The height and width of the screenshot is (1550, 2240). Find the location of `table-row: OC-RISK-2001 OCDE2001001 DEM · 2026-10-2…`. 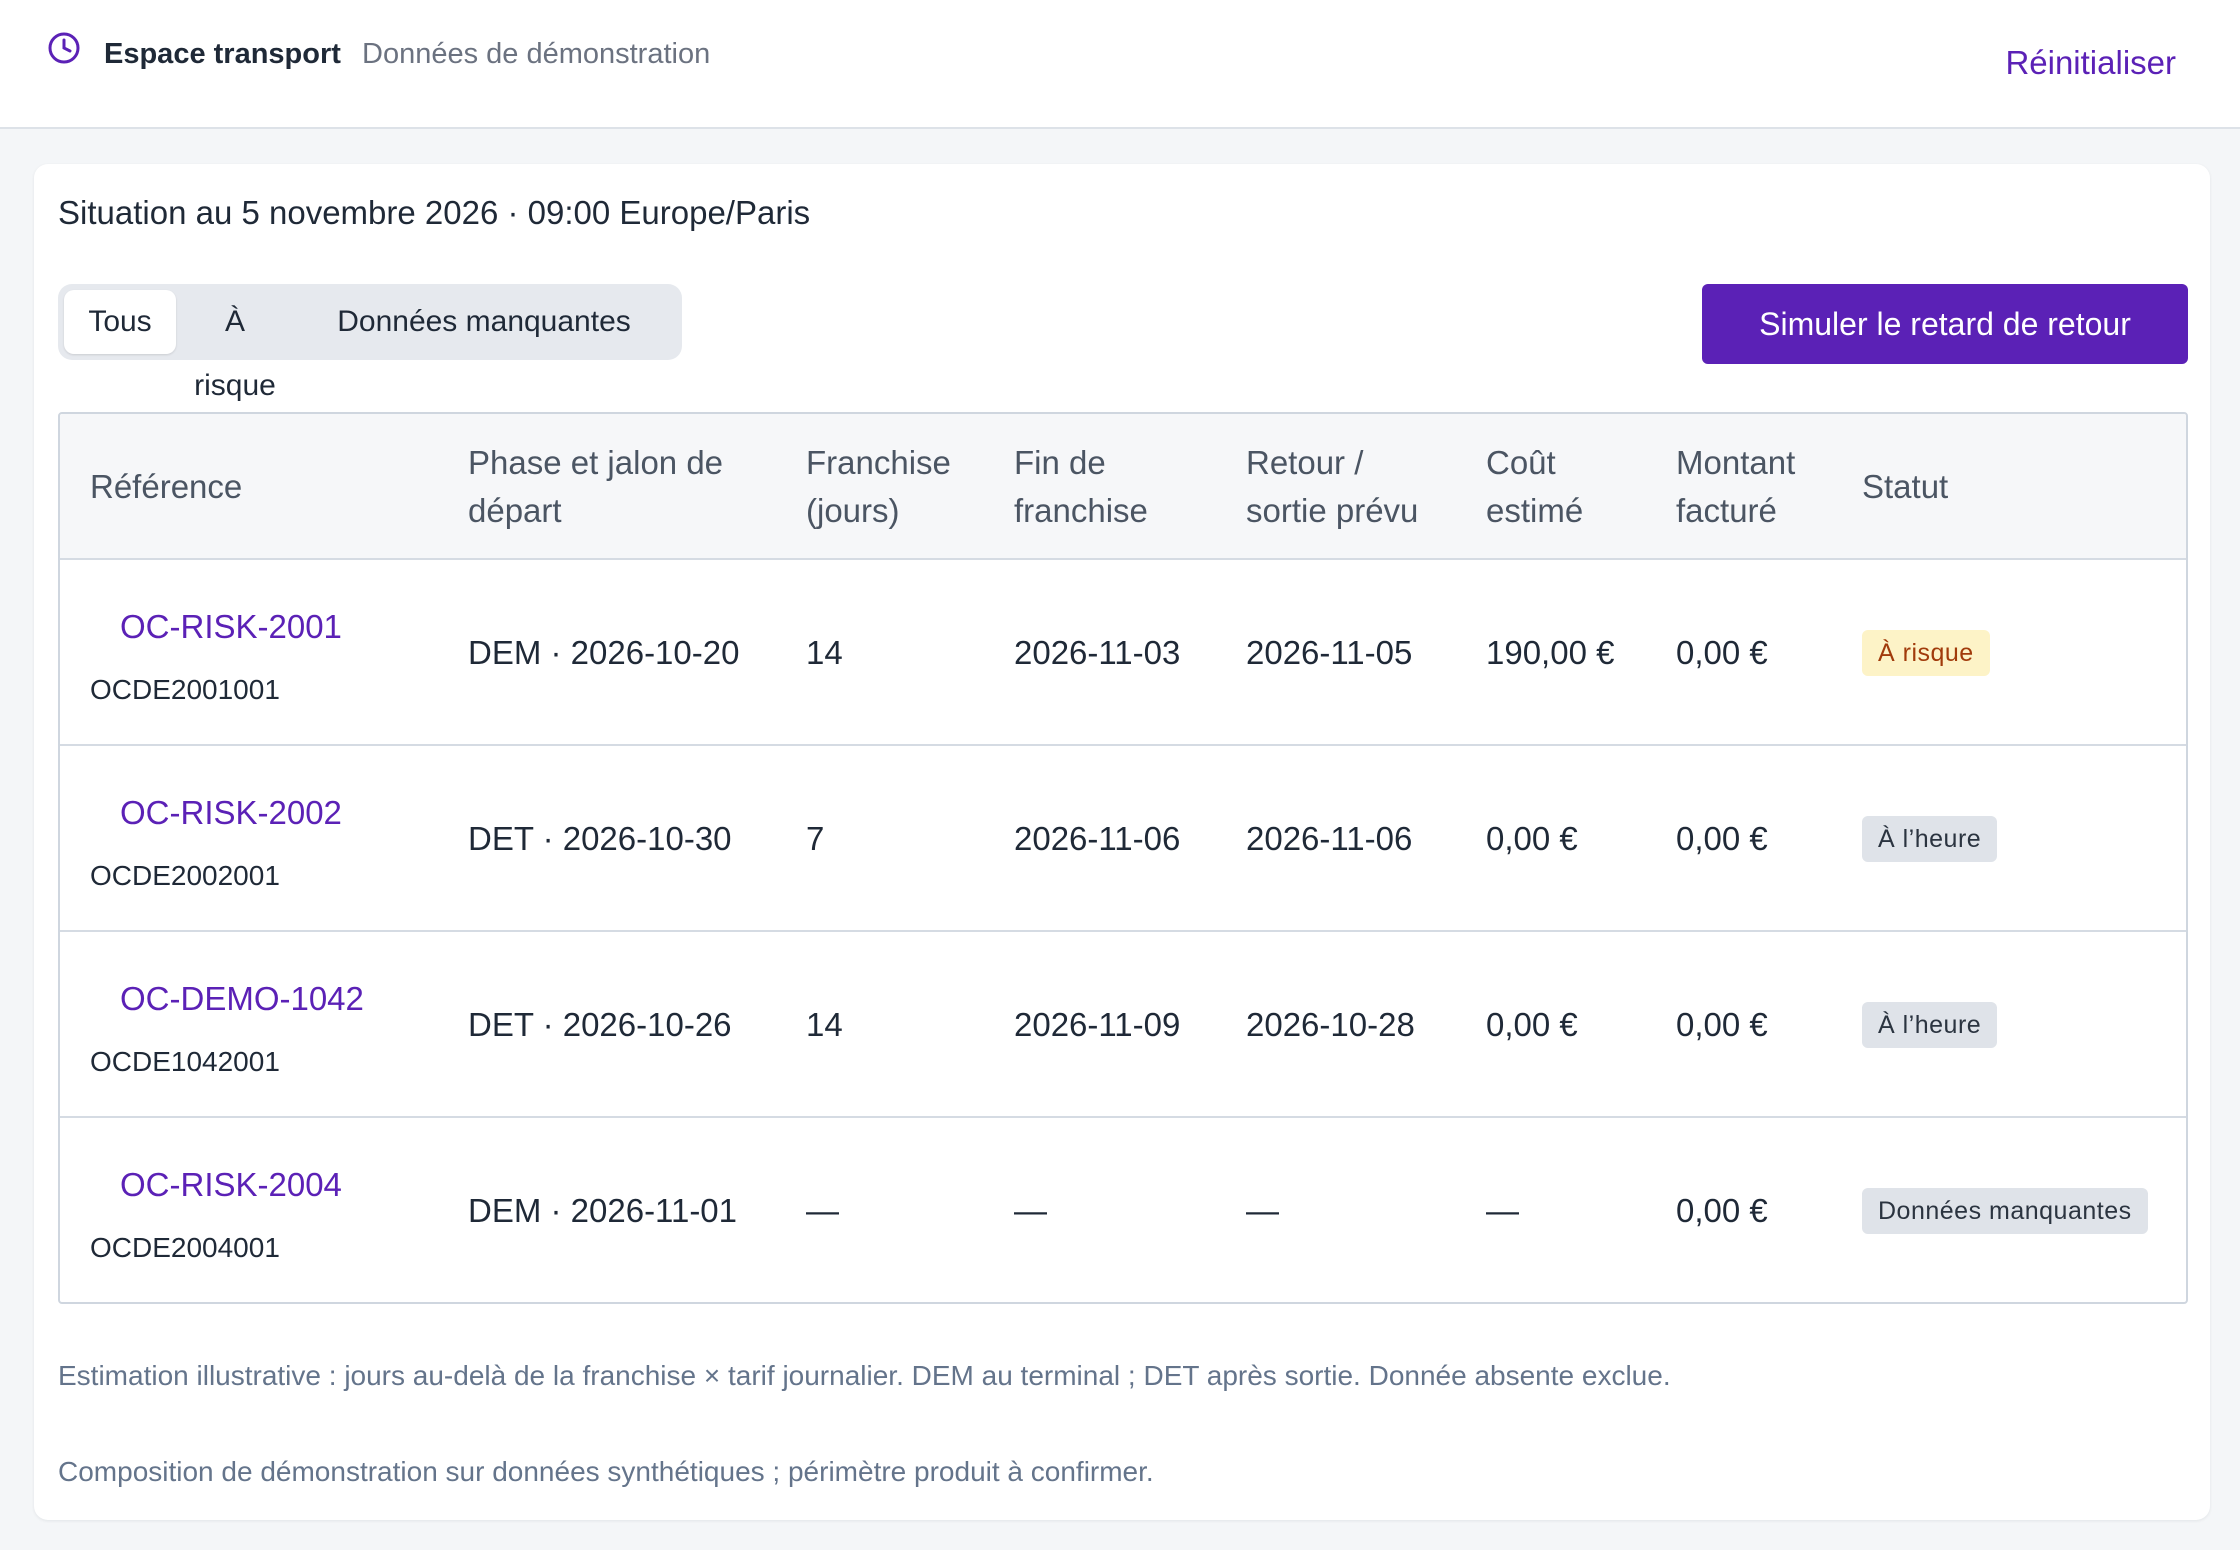

table-row: OC-RISK-2001 OCDE2001001 DEM · 2026-10-2… is located at coordinates (1123, 653).